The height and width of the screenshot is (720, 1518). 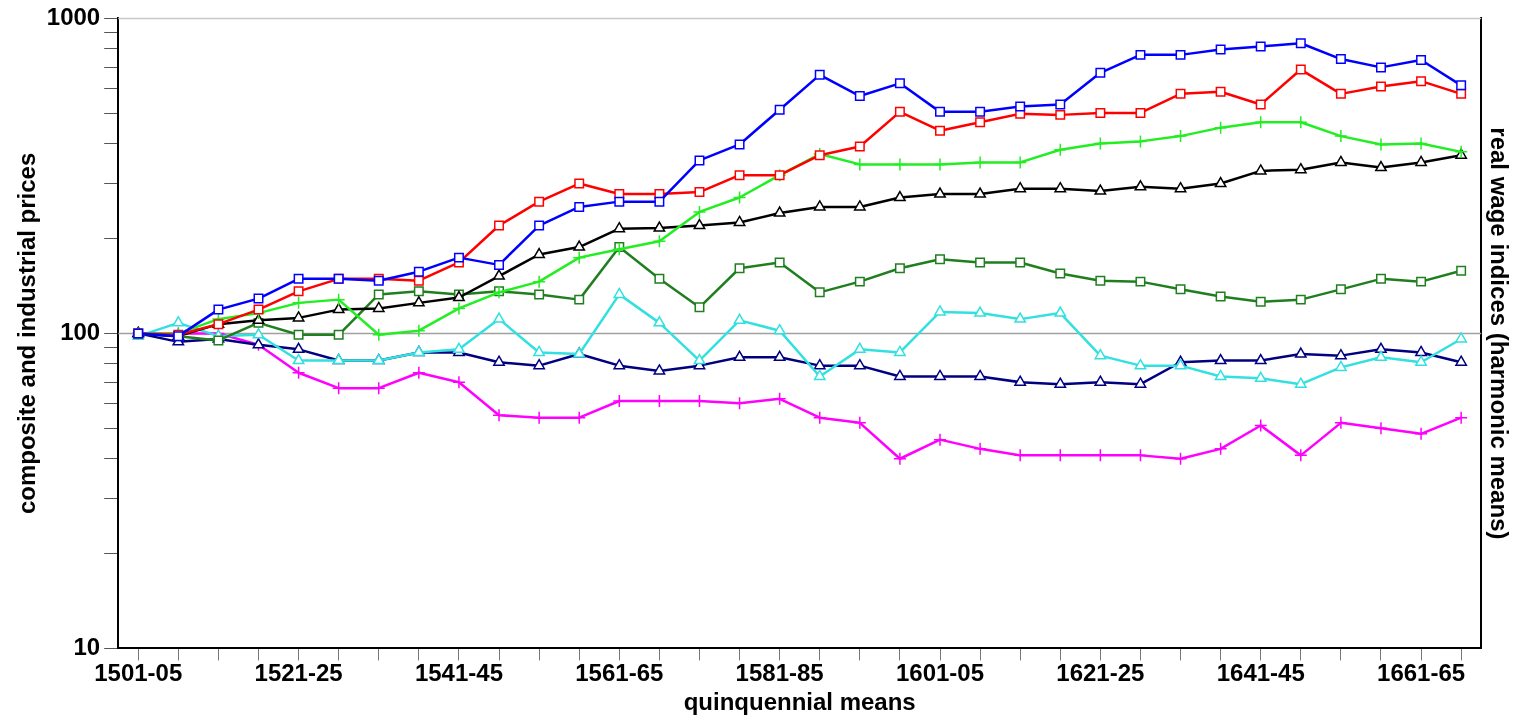 What do you see at coordinates (298, 673) in the screenshot?
I see `x-tick-label: 1521-25` at bounding box center [298, 673].